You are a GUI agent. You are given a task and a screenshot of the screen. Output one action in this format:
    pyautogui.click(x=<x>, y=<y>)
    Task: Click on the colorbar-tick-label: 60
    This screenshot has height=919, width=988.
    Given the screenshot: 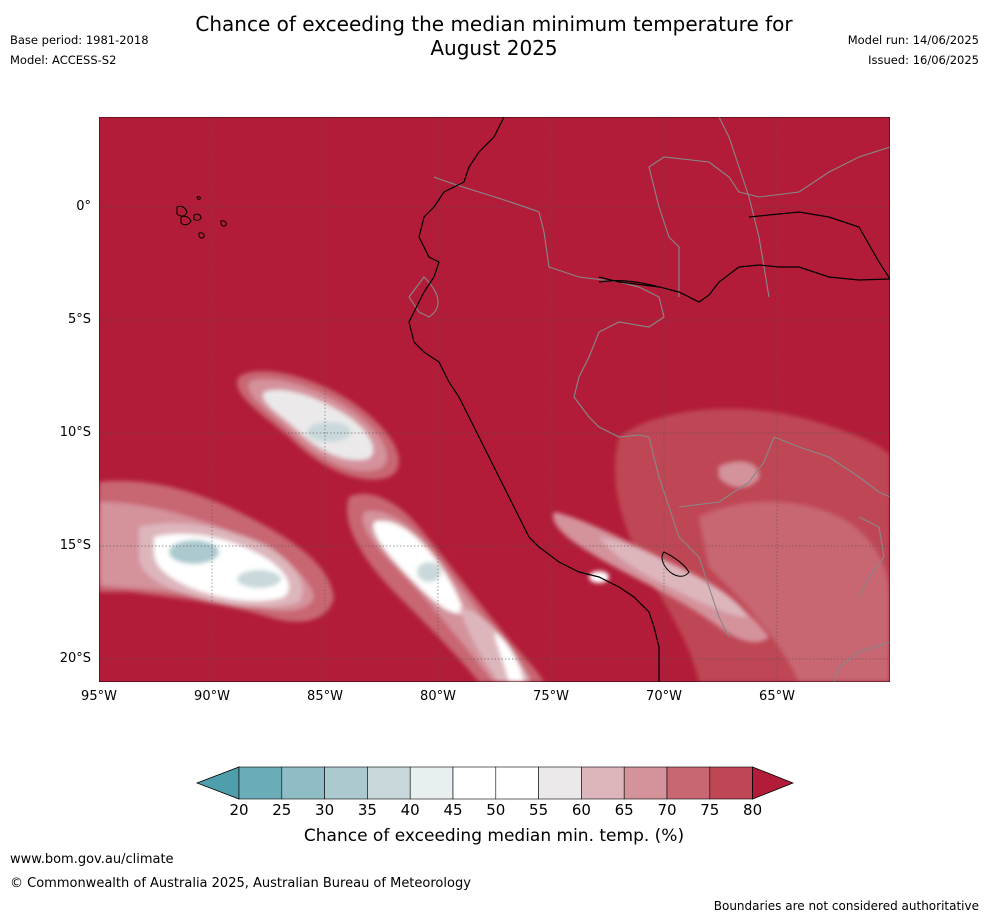 What is the action you would take?
    pyautogui.click(x=581, y=810)
    